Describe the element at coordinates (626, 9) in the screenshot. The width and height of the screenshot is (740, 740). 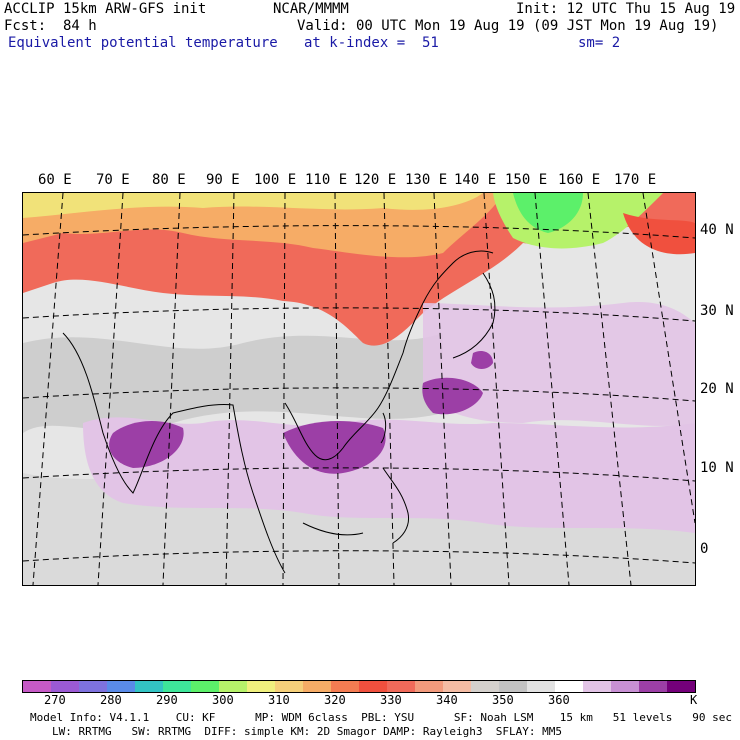
I see `init-time: Init: 12 UTC Thu 15 Aug 19` at that location.